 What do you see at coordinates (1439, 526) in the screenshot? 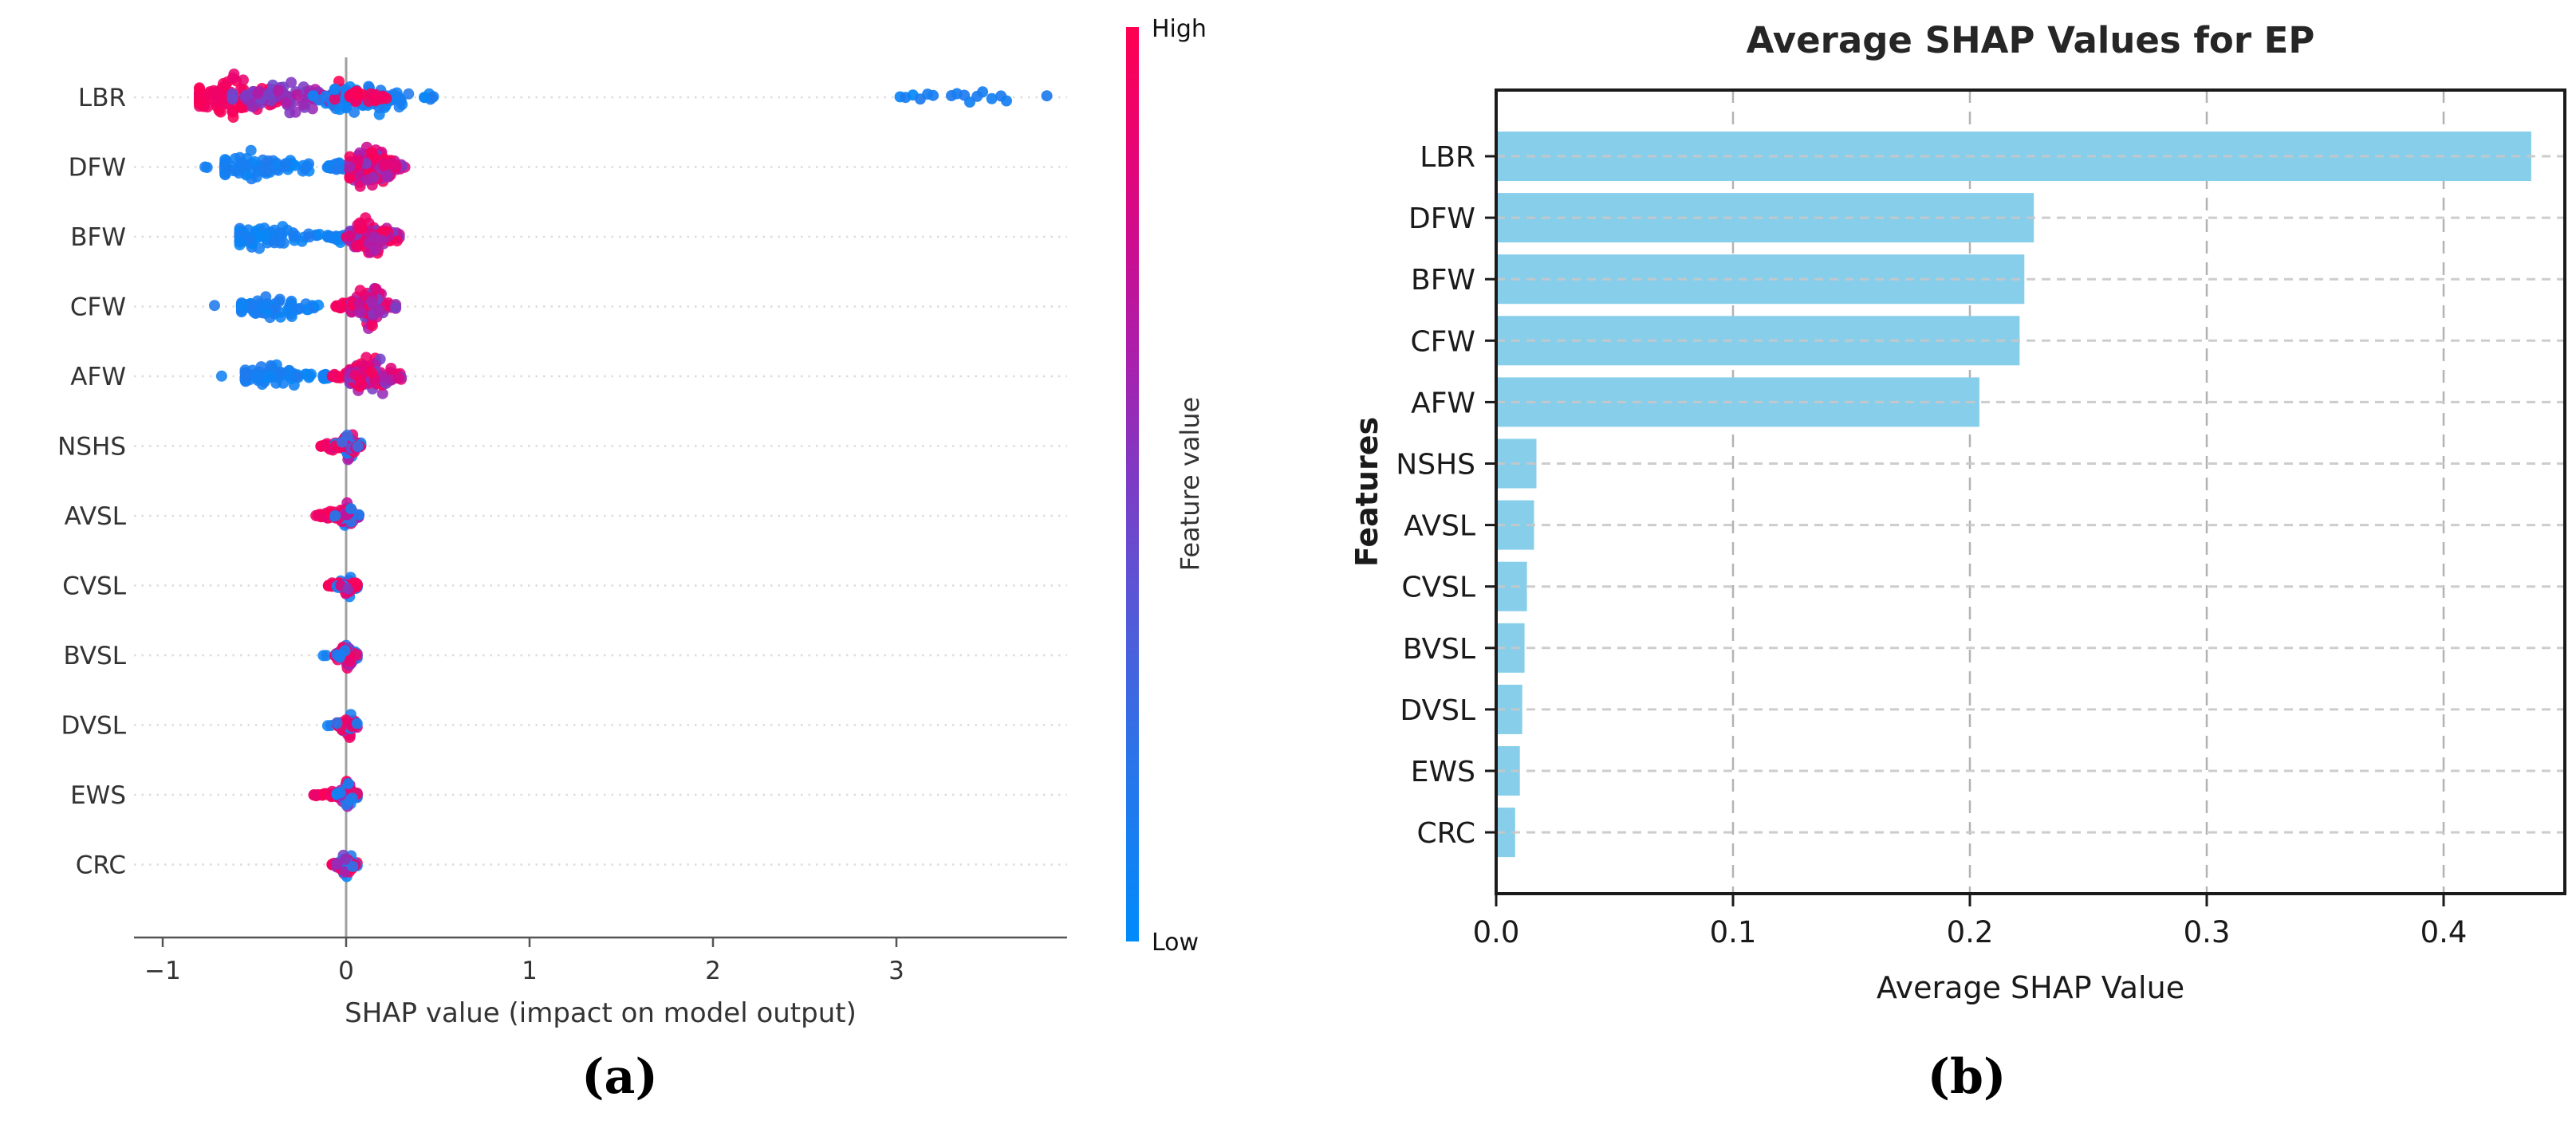
I see `bar-category-label: AVSL` at bounding box center [1439, 526].